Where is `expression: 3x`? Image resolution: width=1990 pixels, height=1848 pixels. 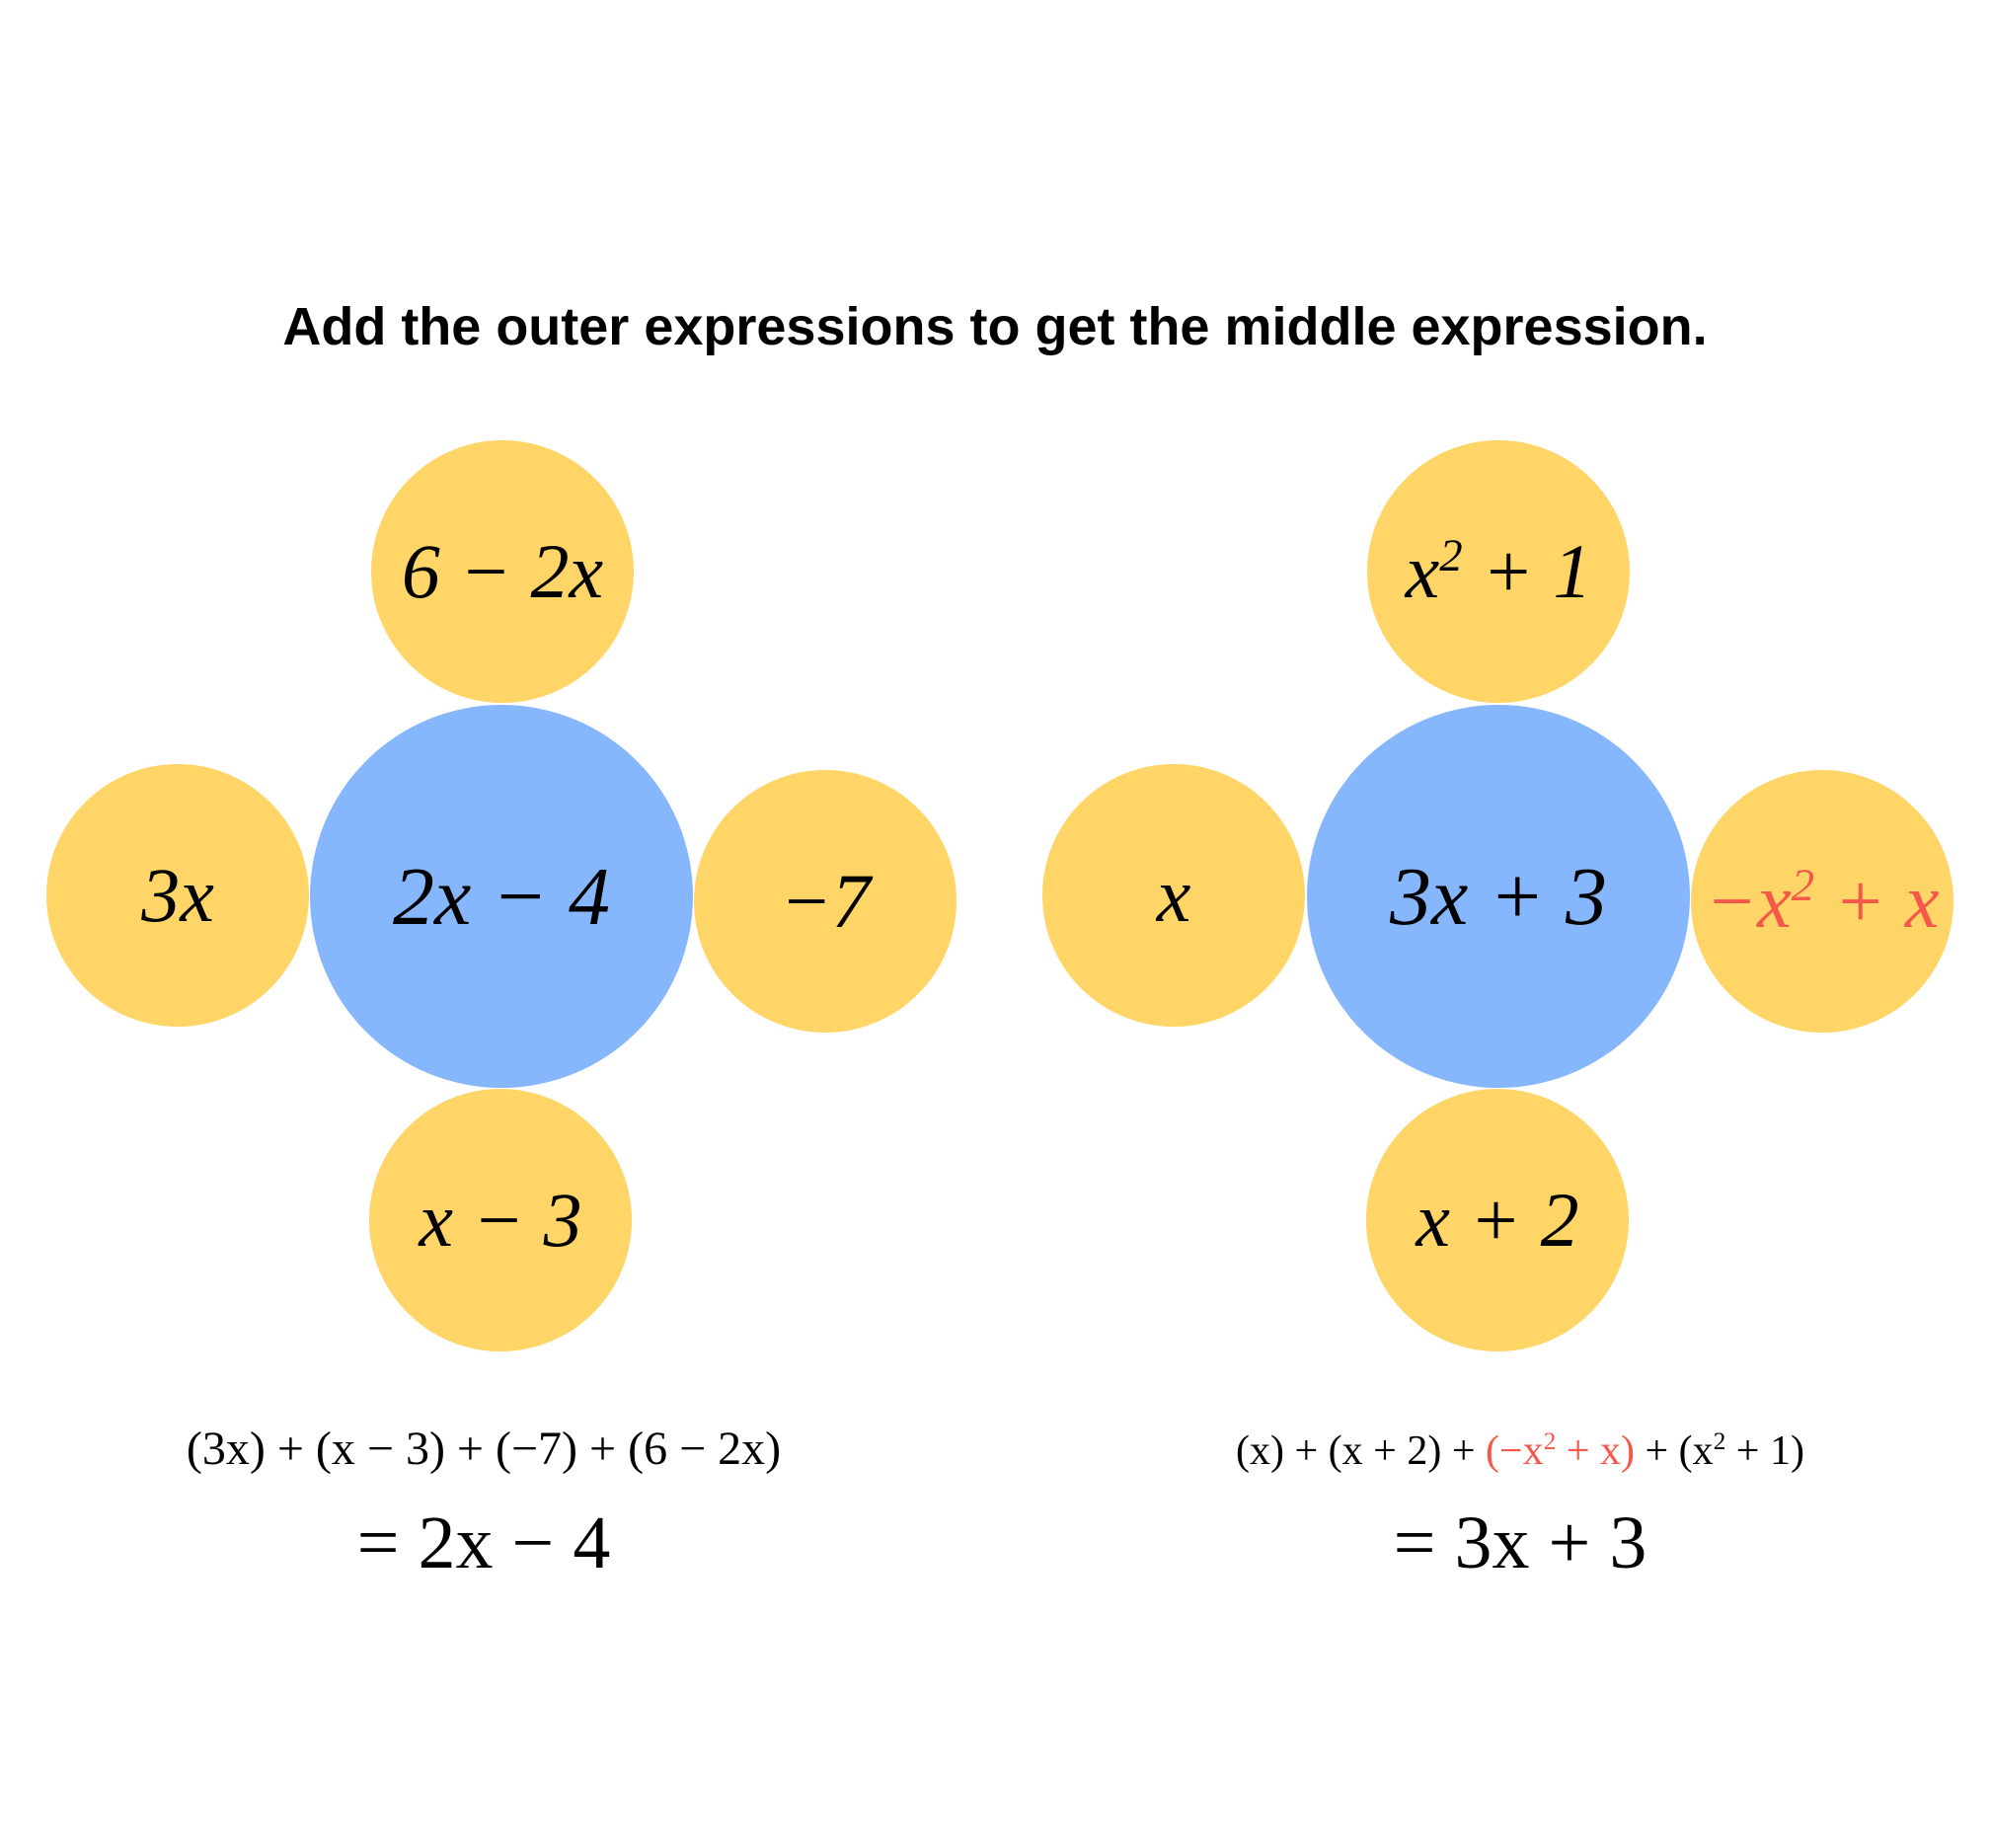 expression: 3x is located at coordinates (177, 895).